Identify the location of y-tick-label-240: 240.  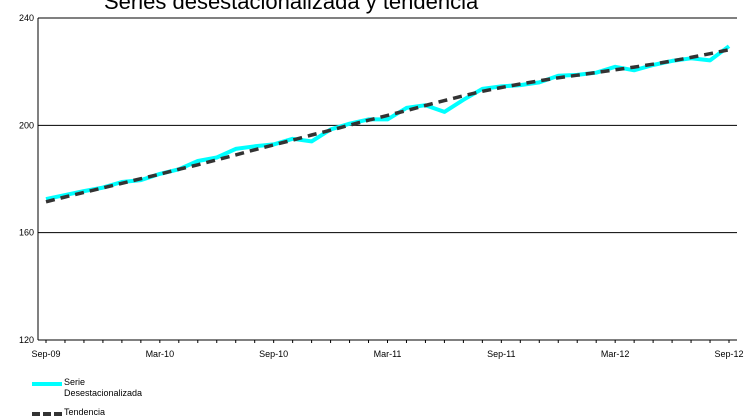
(26, 18).